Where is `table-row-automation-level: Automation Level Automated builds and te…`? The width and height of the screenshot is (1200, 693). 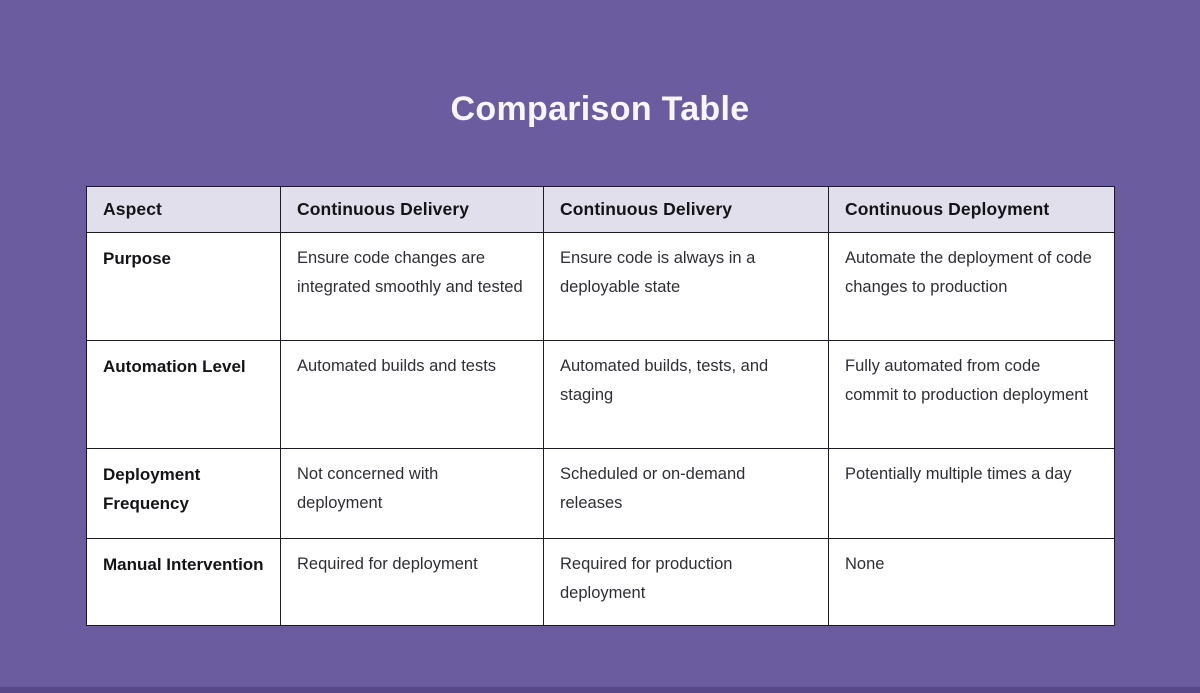 table-row-automation-level: Automation Level Automated builds and te… is located at coordinates (600, 394).